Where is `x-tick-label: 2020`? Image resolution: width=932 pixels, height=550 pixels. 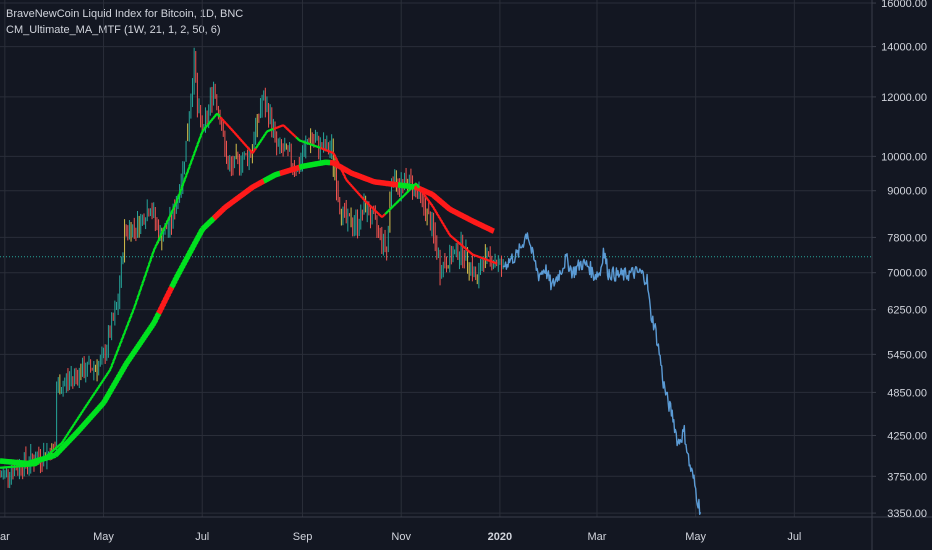 x-tick-label: 2020 is located at coordinates (500, 537).